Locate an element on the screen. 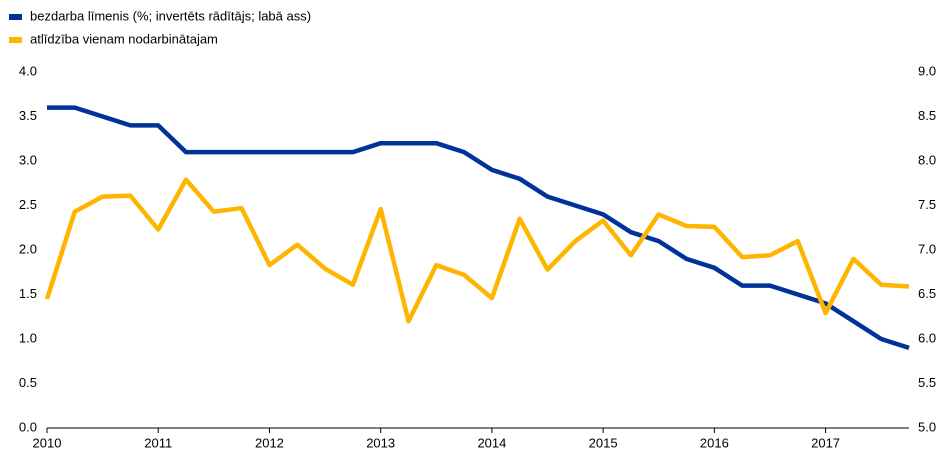  x-tick-label: 2015 is located at coordinates (603, 442).